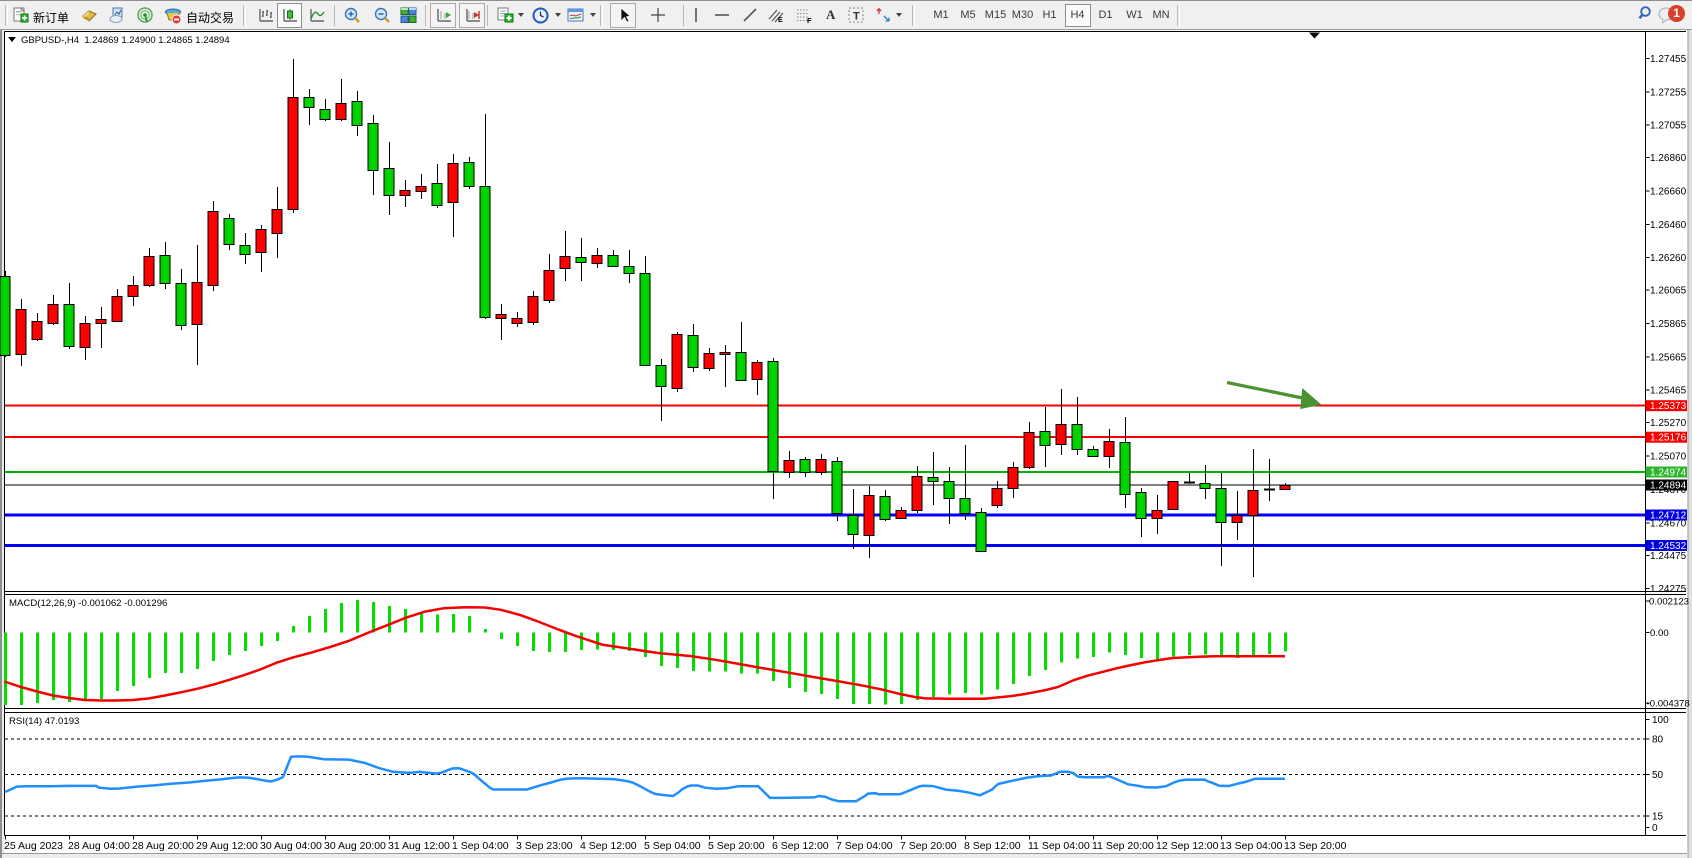 The height and width of the screenshot is (858, 1692). Describe the element at coordinates (672, 846) in the screenshot. I see `svg-text: 5 Sep 04:00` at that location.